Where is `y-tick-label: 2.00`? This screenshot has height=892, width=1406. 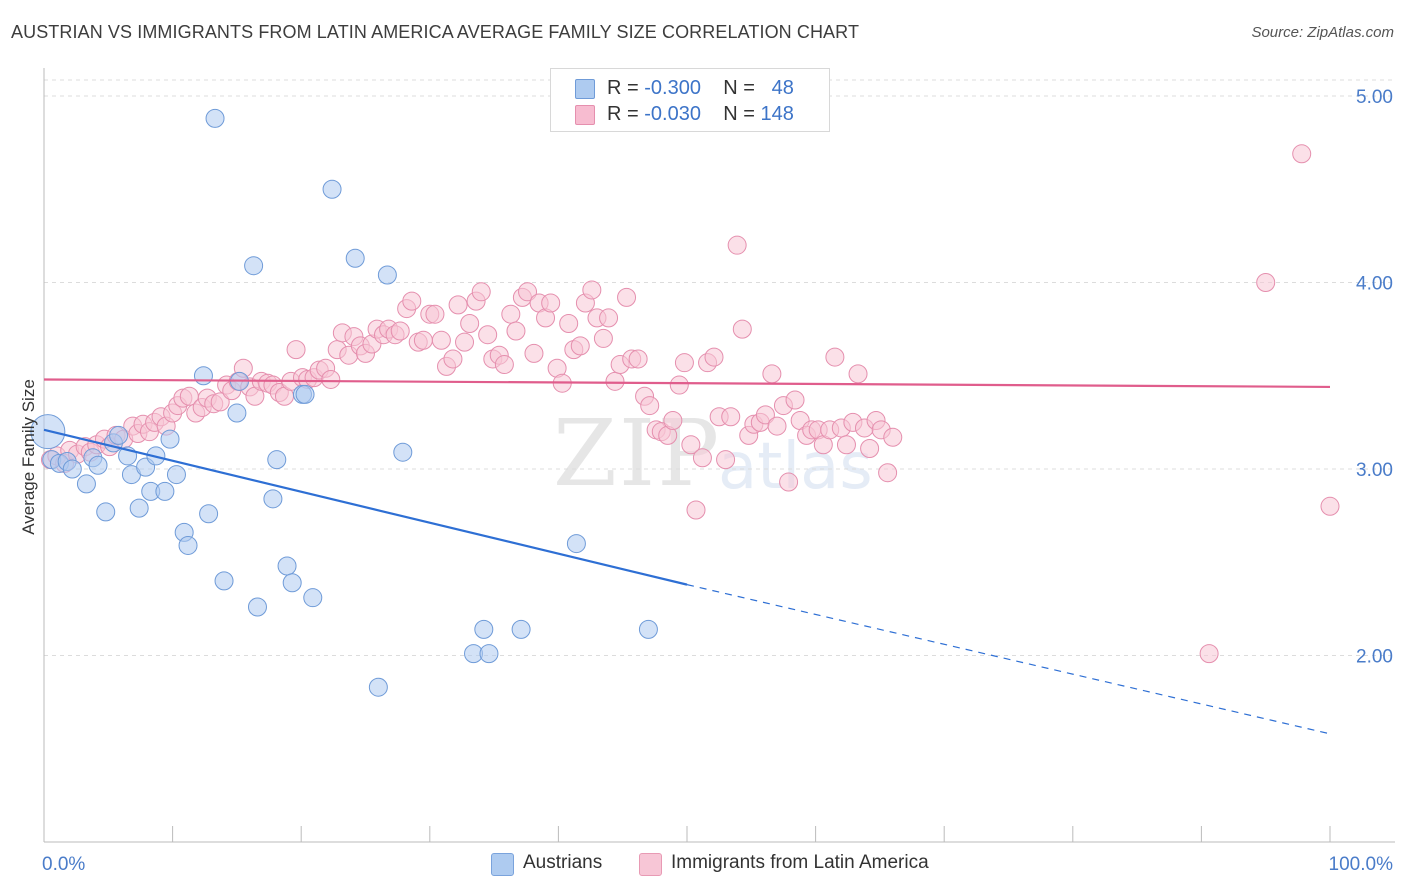
y-tick-label: 2.00 is located at coordinates (1374, 656).